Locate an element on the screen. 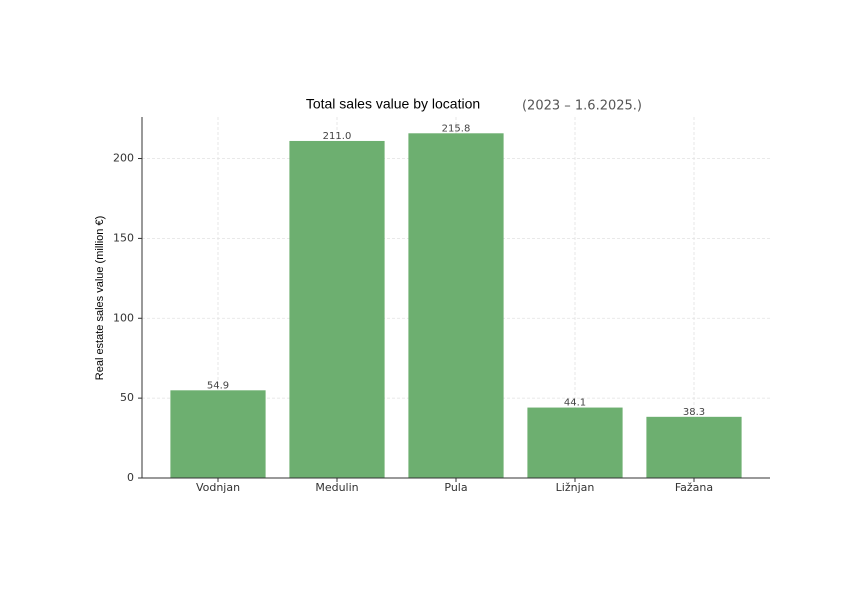 Image resolution: width=841 pixels, height=595 pixels. y-axis-label: Real estate sales value (million €) is located at coordinates (100, 298).